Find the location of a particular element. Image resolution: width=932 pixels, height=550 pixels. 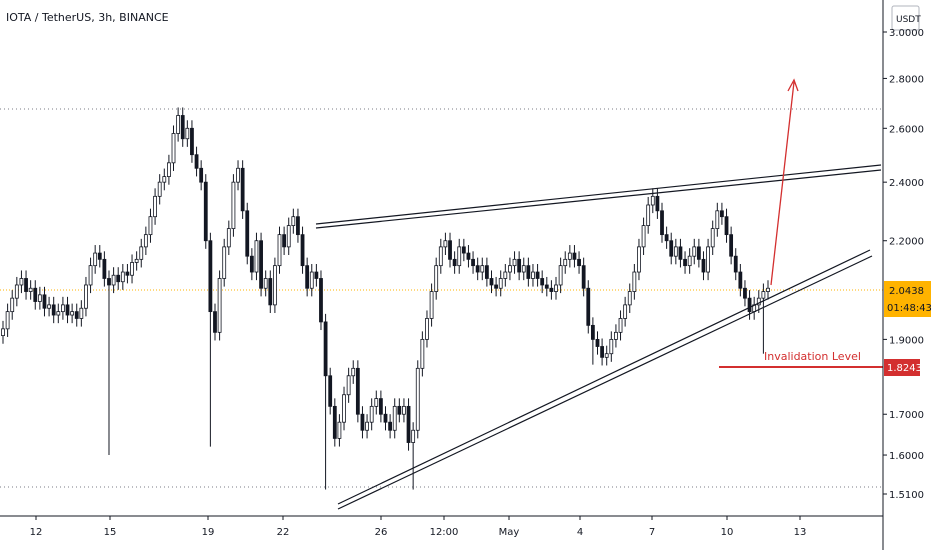

time-tick-label: 15 is located at coordinates (110, 532).